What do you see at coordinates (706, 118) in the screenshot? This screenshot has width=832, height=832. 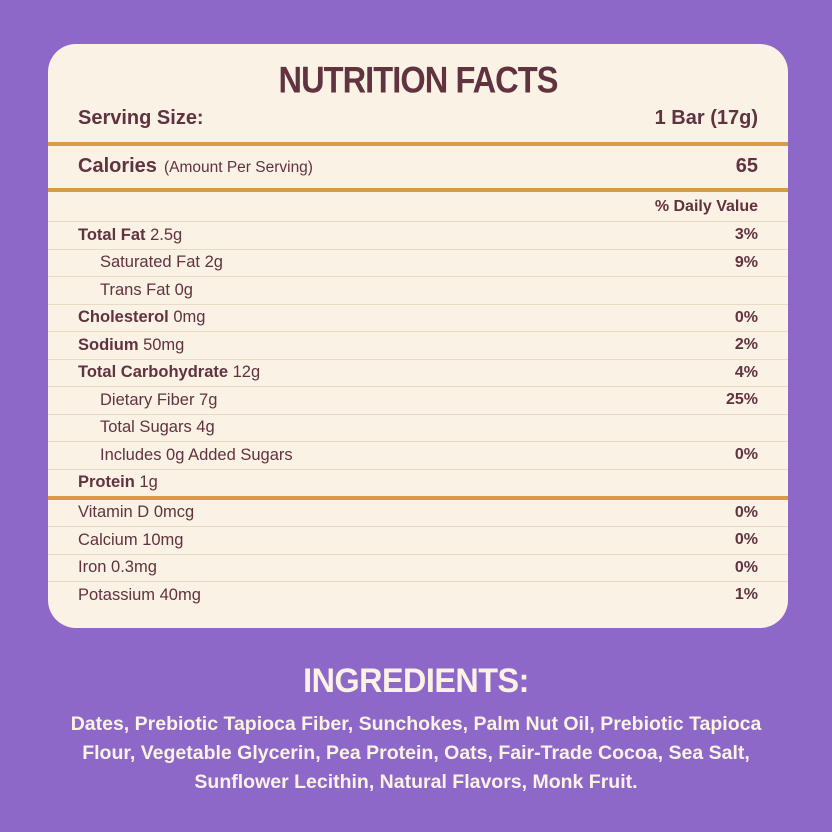 I see `serving-size-value: 1 Bar (17g)` at bounding box center [706, 118].